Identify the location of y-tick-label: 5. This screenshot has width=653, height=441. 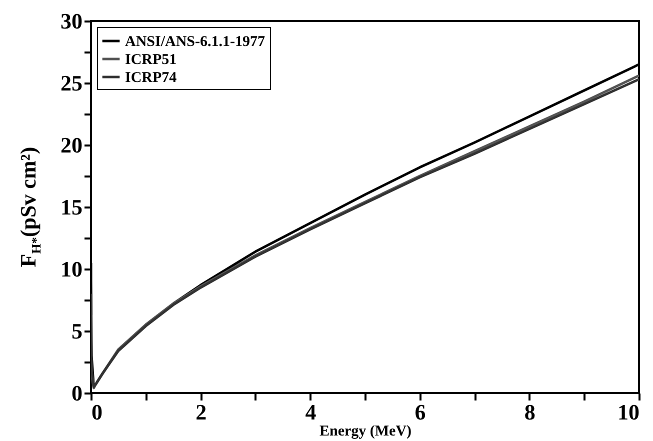
(77, 331).